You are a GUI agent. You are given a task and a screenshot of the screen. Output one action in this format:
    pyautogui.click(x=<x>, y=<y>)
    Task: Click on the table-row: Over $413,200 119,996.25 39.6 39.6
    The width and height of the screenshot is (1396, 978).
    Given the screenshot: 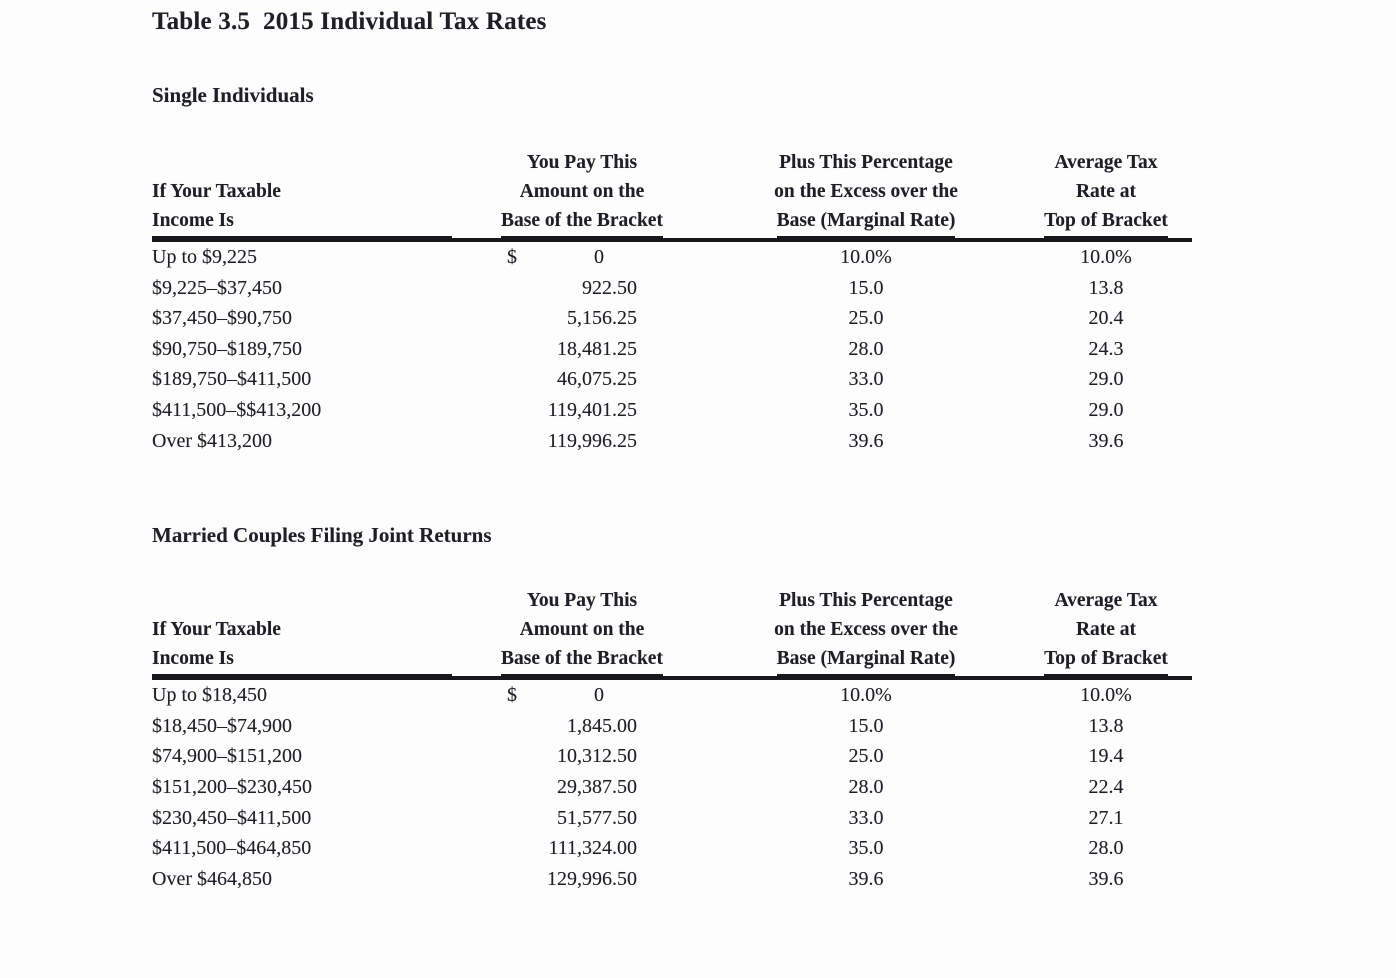 What is the action you would take?
    pyautogui.click(x=672, y=441)
    